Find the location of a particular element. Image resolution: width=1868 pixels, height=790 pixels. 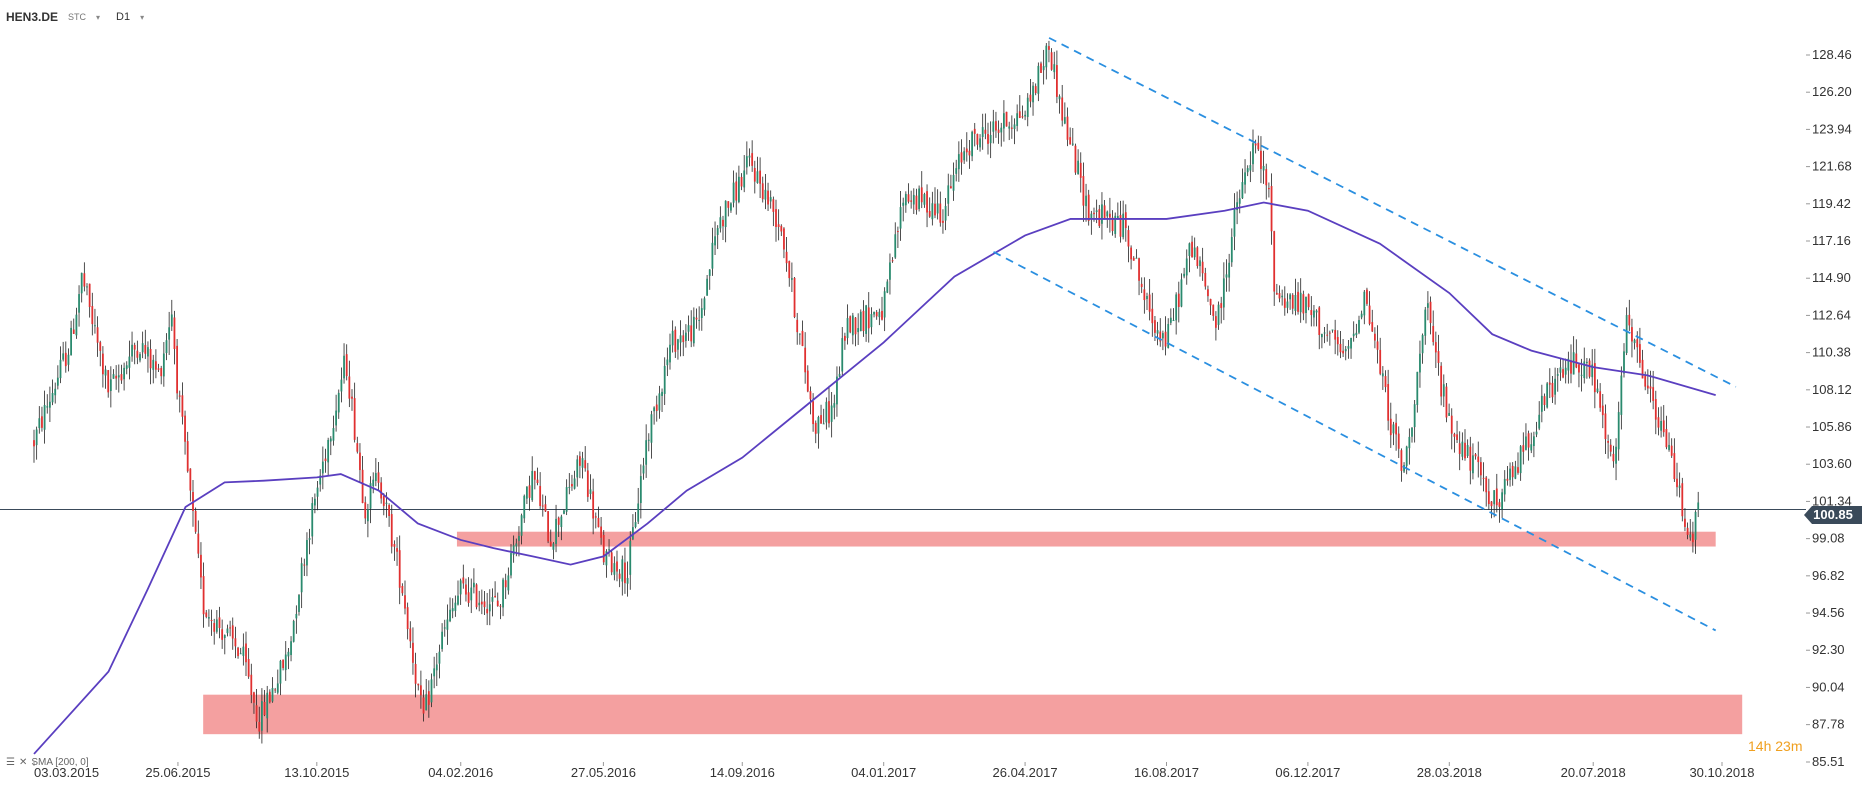

menu-icon: ☰ is located at coordinates (10, 762).